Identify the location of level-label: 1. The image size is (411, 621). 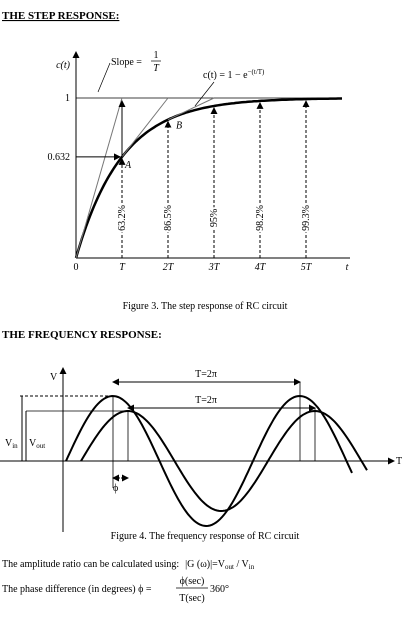
(67, 98).